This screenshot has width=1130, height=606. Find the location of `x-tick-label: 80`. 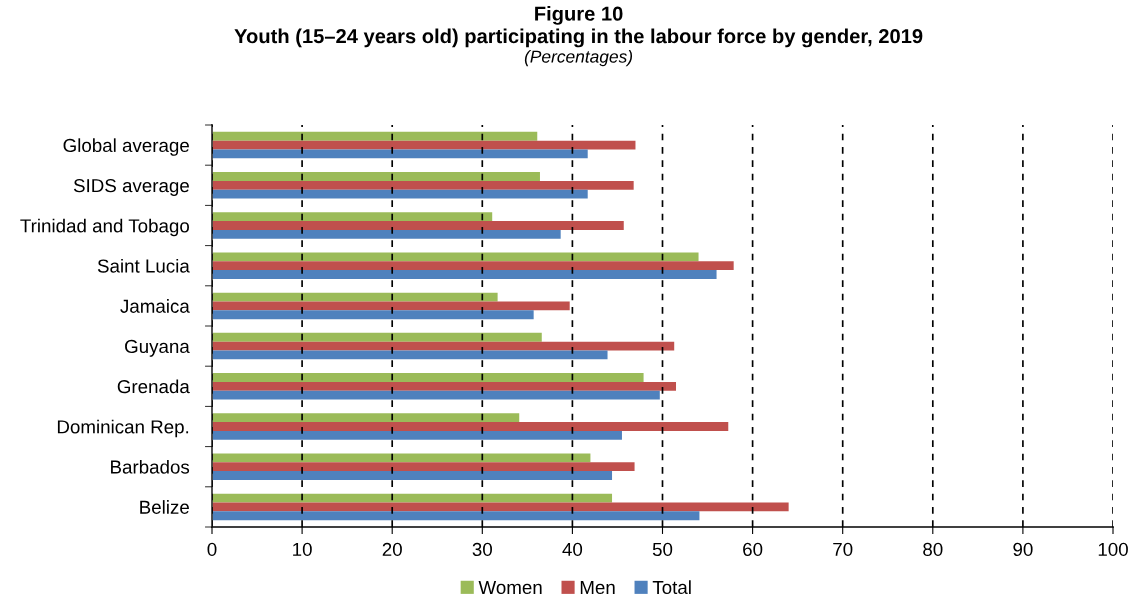

x-tick-label: 80 is located at coordinates (933, 549).